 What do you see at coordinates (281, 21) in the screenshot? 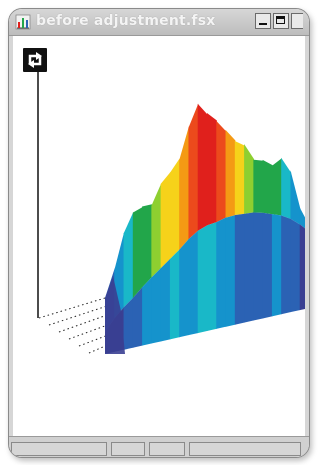
I see `maximize-icon` at bounding box center [281, 21].